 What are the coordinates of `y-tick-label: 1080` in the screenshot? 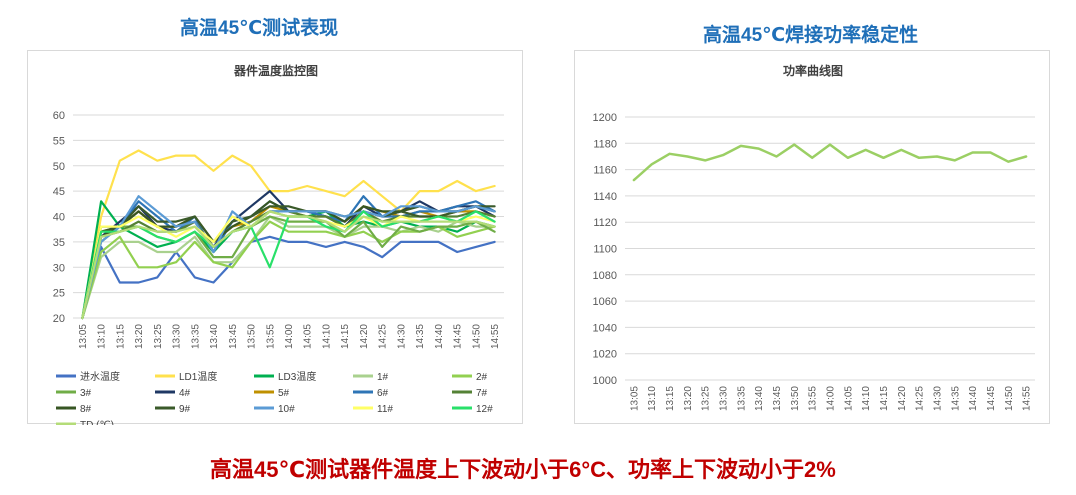 It's located at (605, 276).